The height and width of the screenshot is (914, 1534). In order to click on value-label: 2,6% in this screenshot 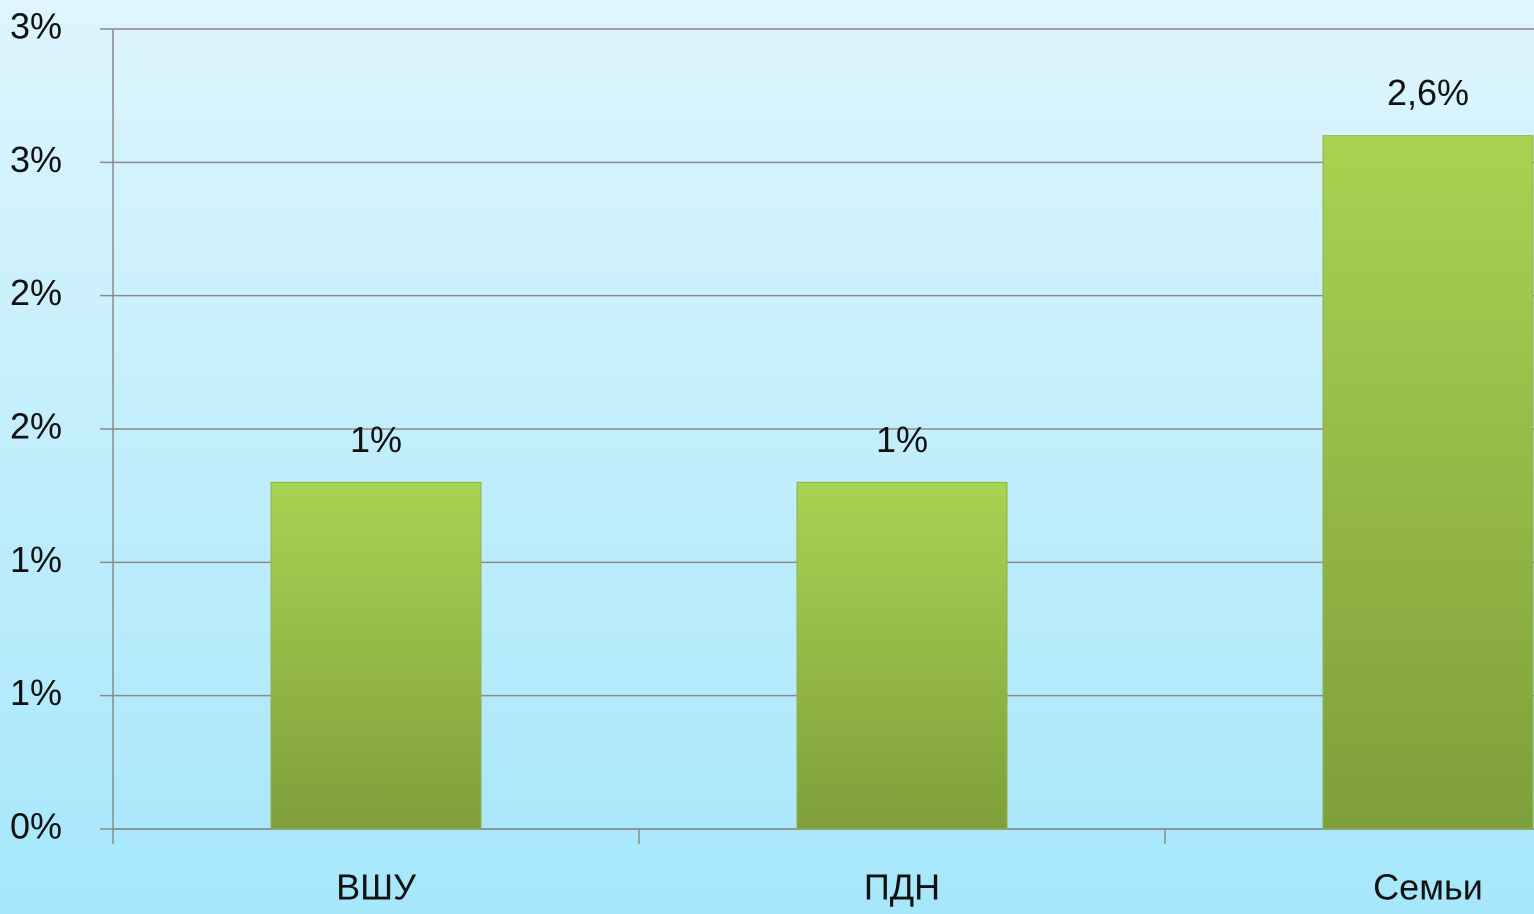, I will do `click(1428, 92)`.